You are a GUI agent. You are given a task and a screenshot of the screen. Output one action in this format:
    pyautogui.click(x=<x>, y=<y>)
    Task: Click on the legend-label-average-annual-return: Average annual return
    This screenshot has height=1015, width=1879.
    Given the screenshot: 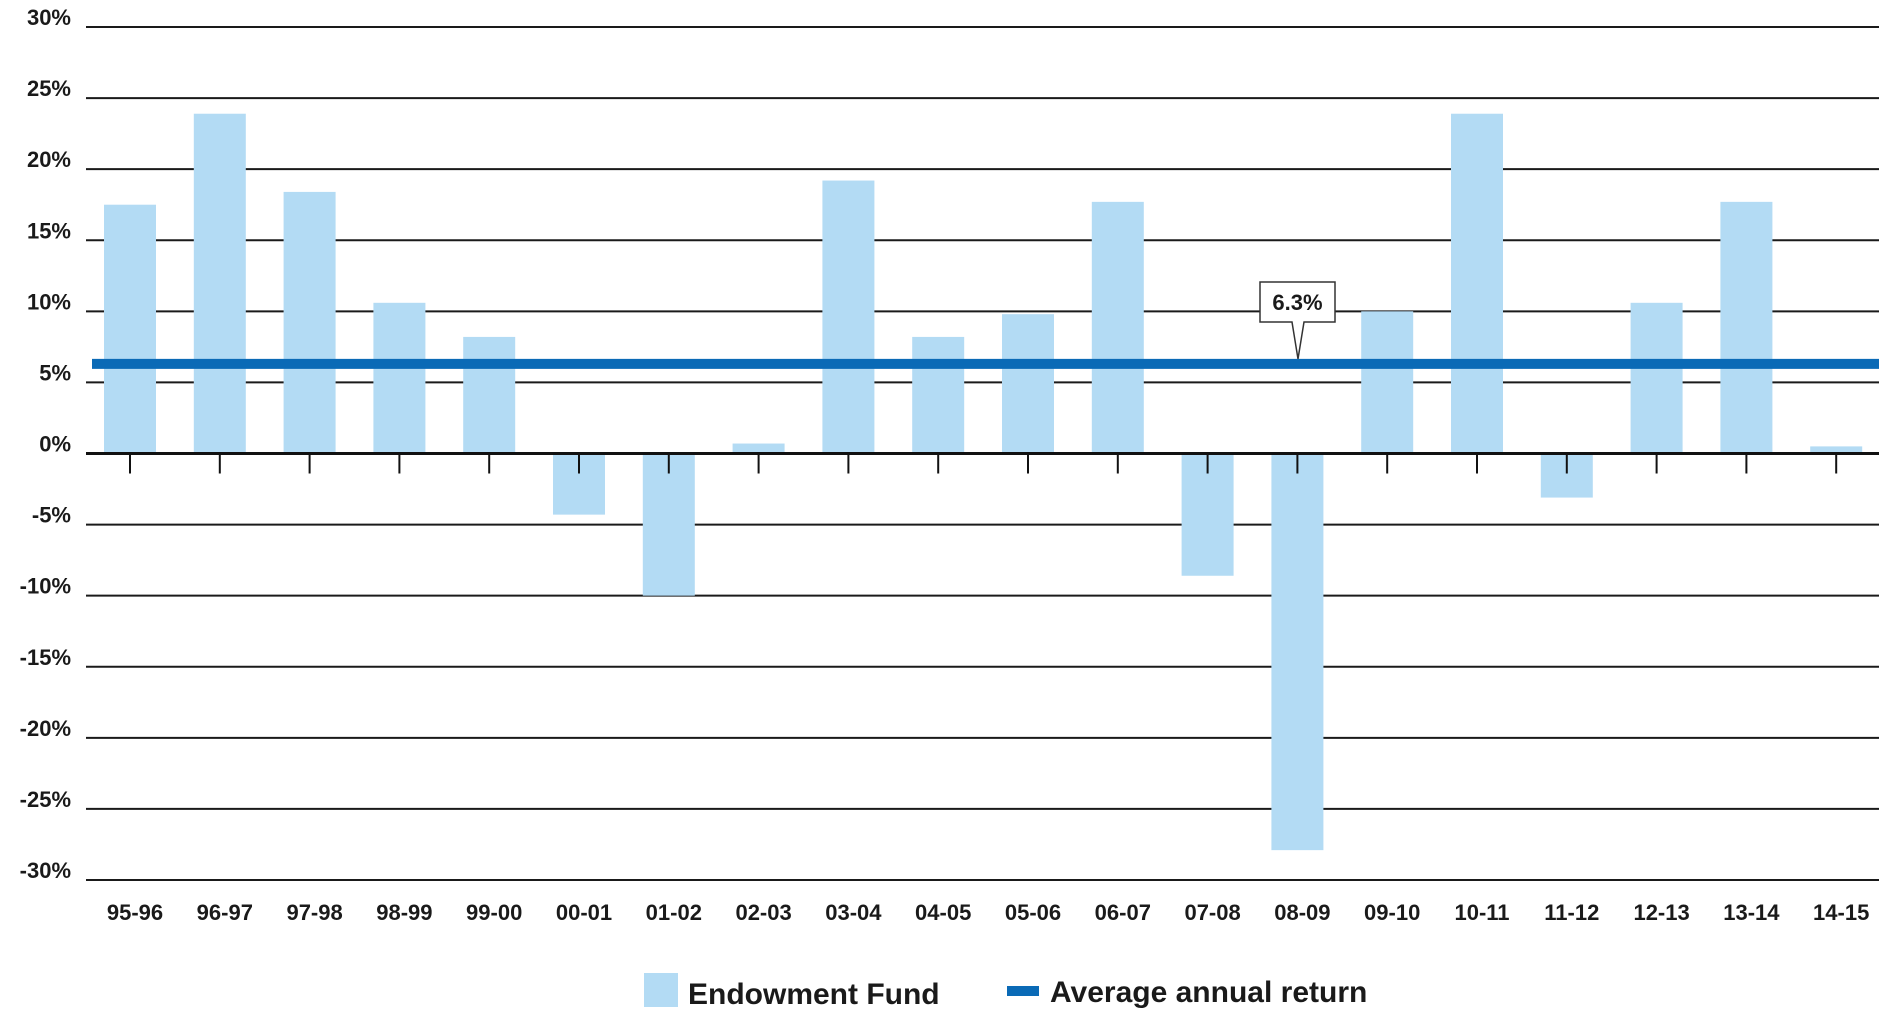 What is the action you would take?
    pyautogui.click(x=1208, y=992)
    